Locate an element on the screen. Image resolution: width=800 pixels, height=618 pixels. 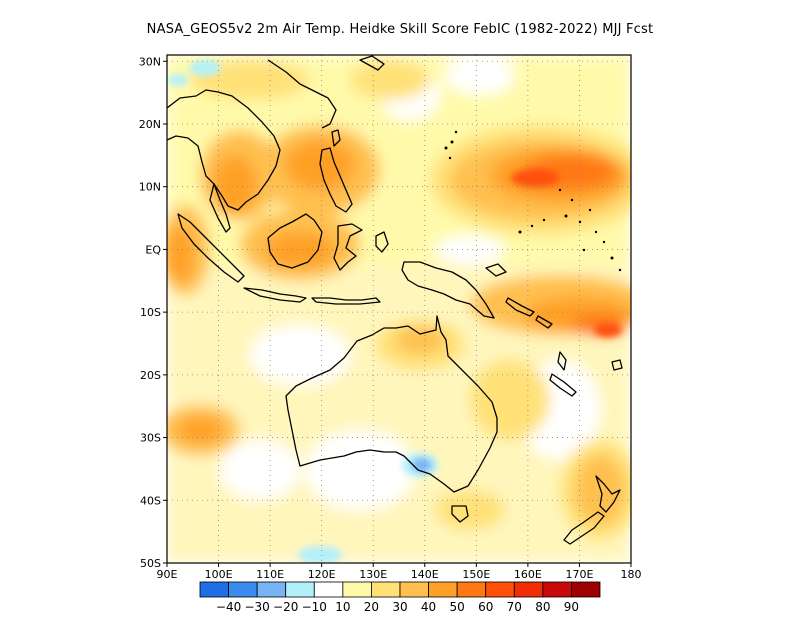
colorbar: −40 −30 −20 −10 10 20 30 40 50 60 70 80 90 is located at coordinates (400, 597).